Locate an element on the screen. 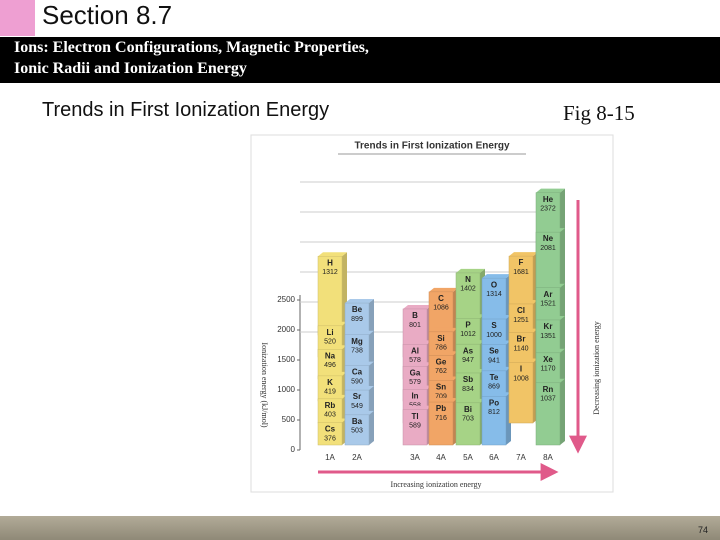 This screenshot has height=540, width=720. y-arrow-label: Decreasing ionization energy is located at coordinates (596, 368).